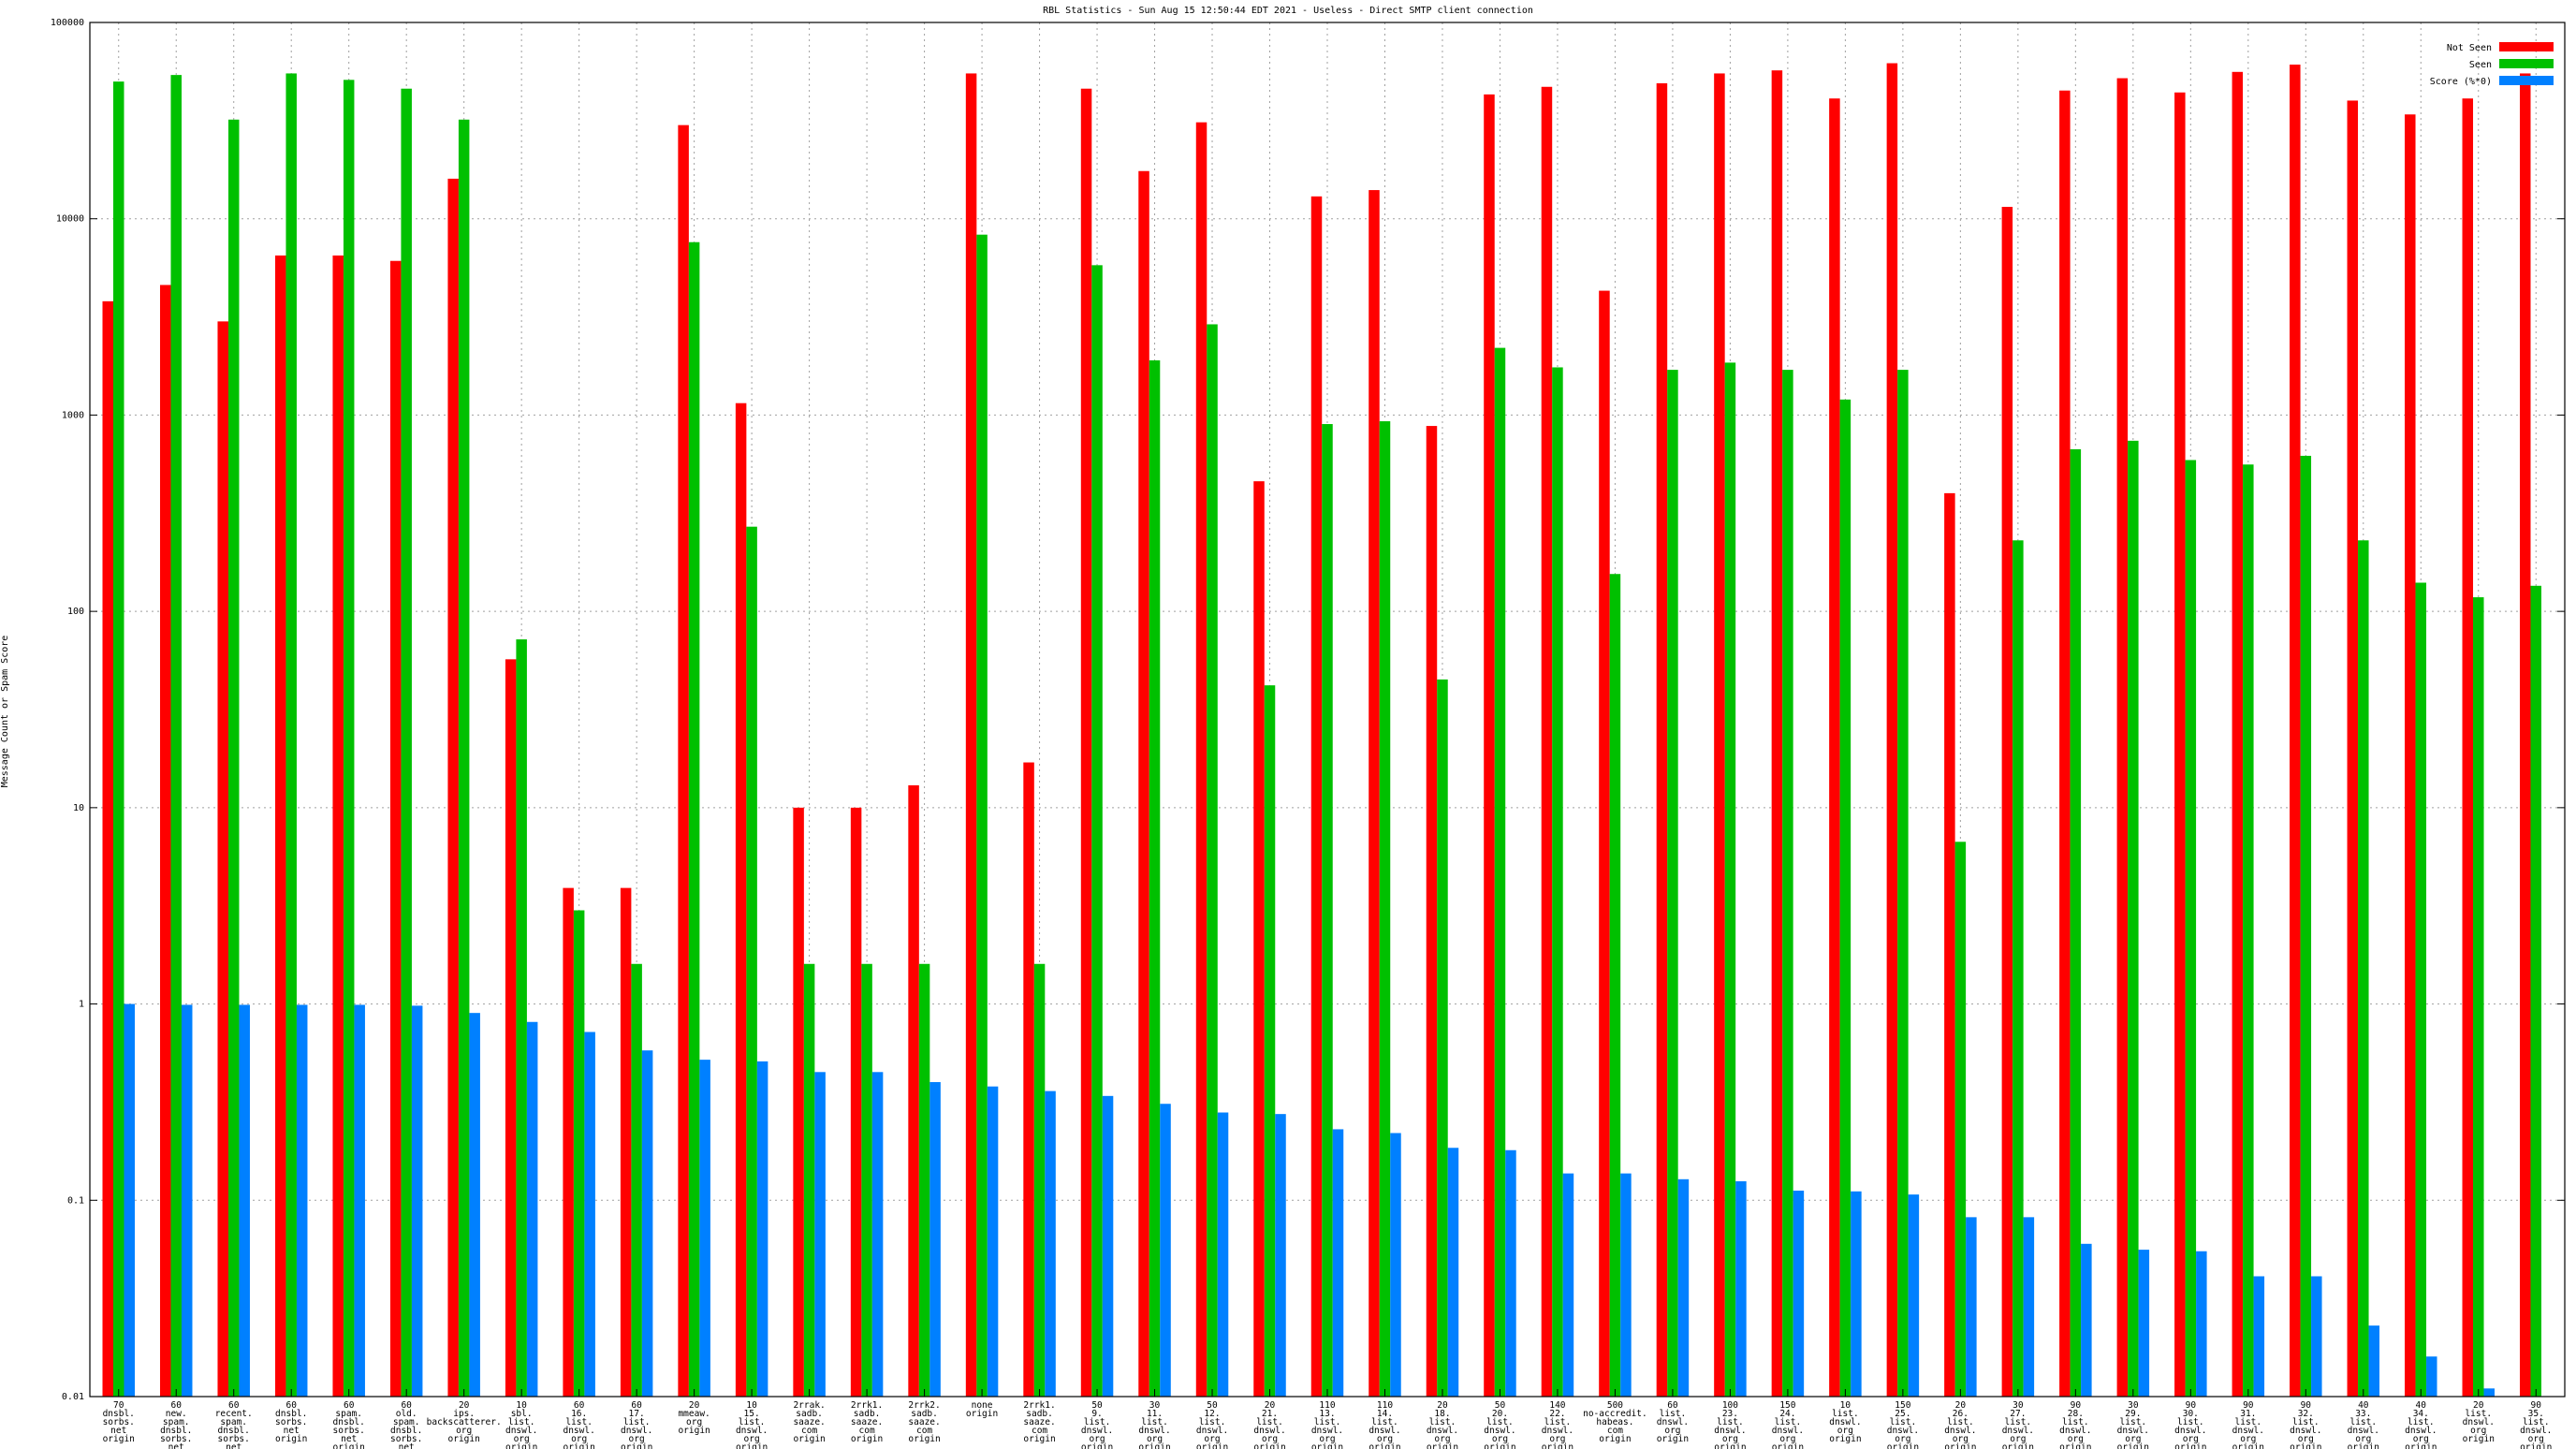 The width and height of the screenshot is (2576, 1449). Describe the element at coordinates (5, 712) in the screenshot. I see `y-axis-label: Message Count or Spam Score` at that location.